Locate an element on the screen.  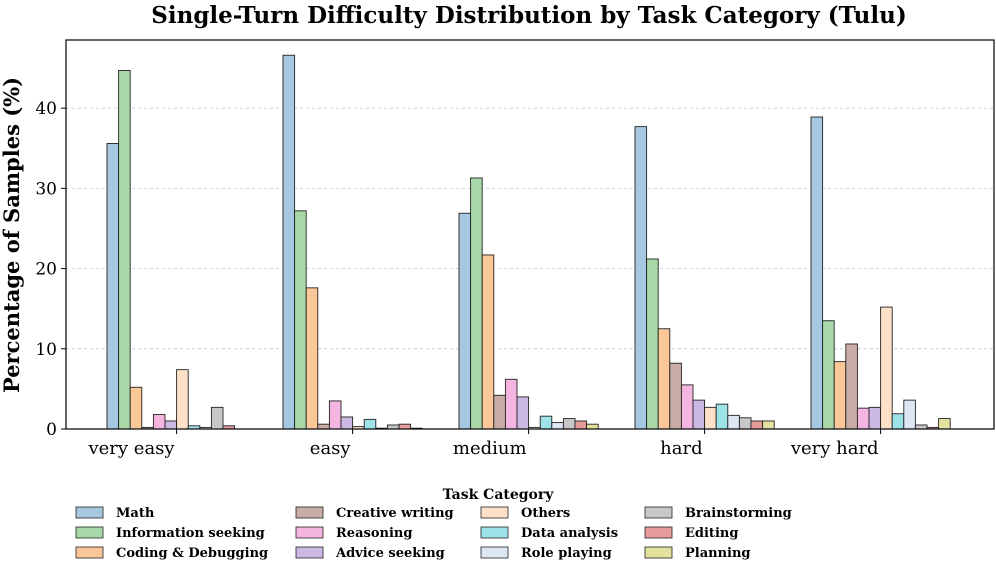
x-tick-label: very easy is located at coordinates (131, 448).